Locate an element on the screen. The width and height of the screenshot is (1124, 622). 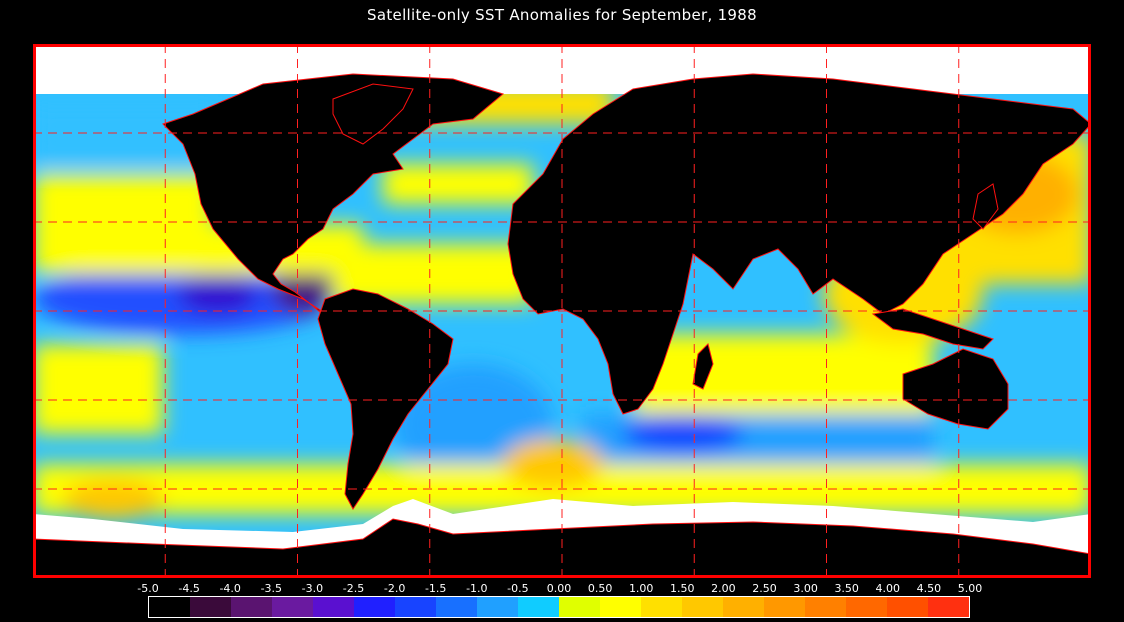
legend-tick-label: -5.0 is located at coordinates (148, 588).